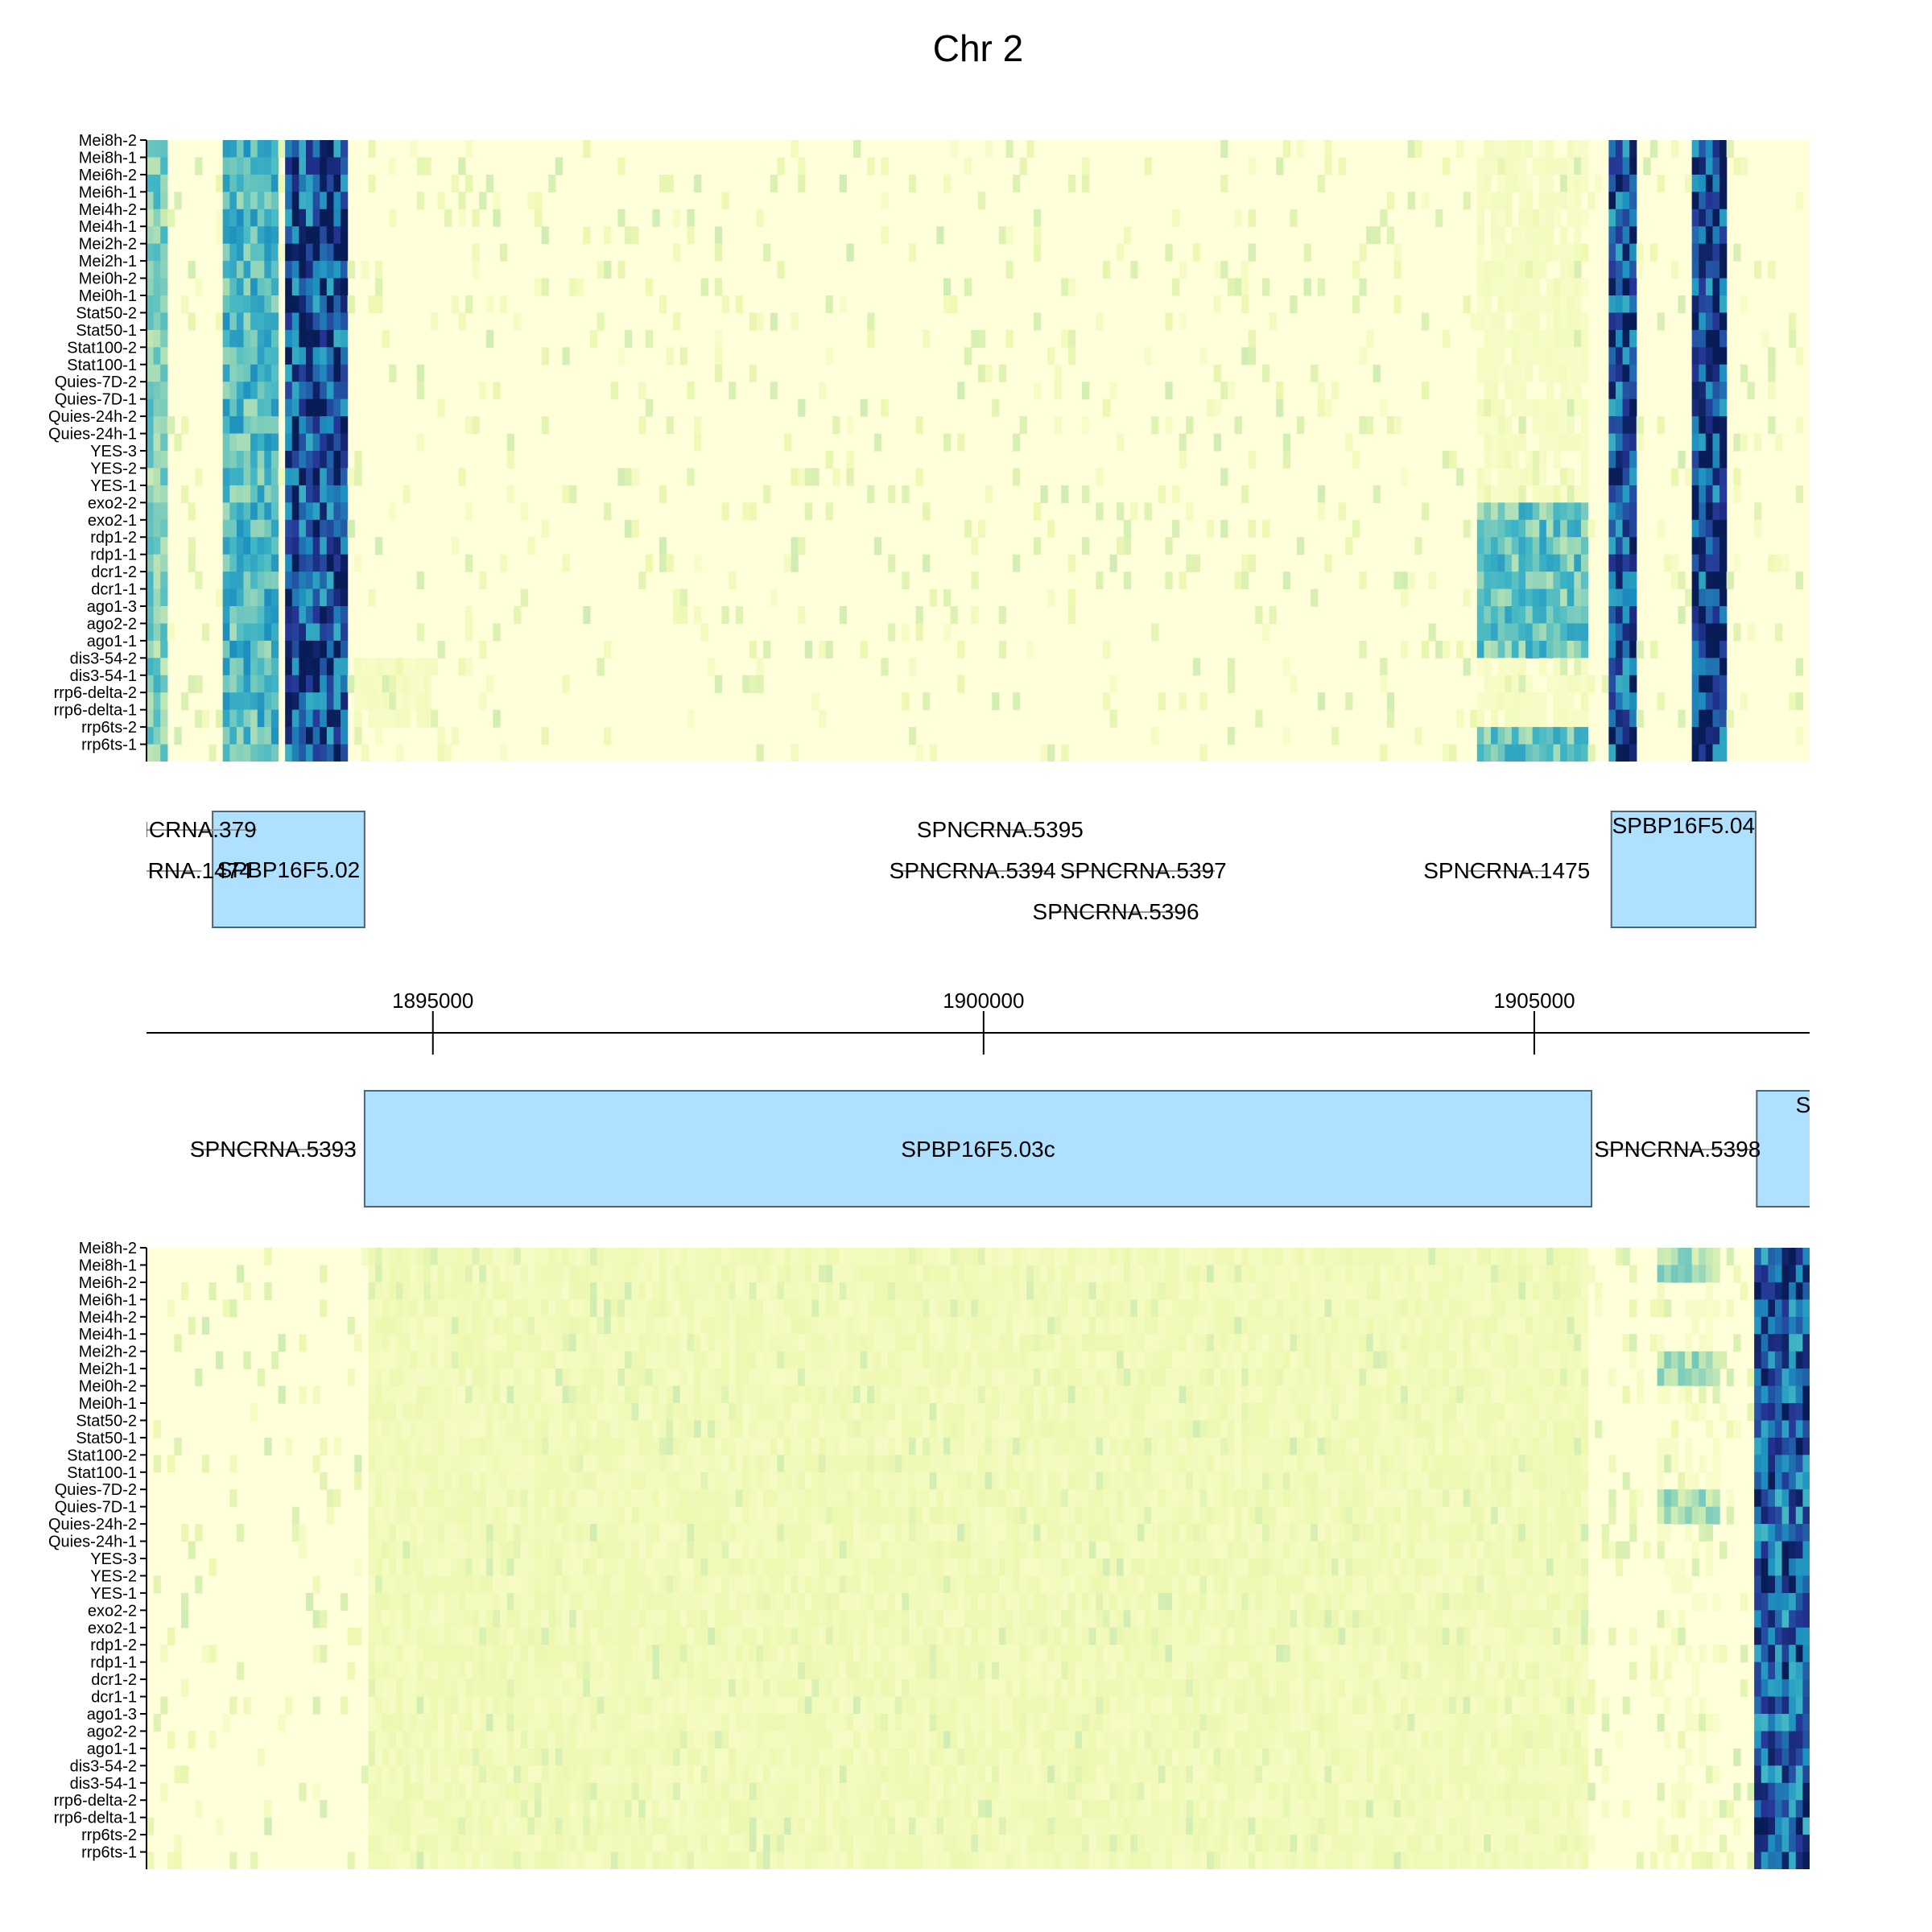 This screenshot has width=1932, height=1932. What do you see at coordinates (273, 1149) in the screenshot?
I see `ncrna-feature-label: SPNCRNA.5393` at bounding box center [273, 1149].